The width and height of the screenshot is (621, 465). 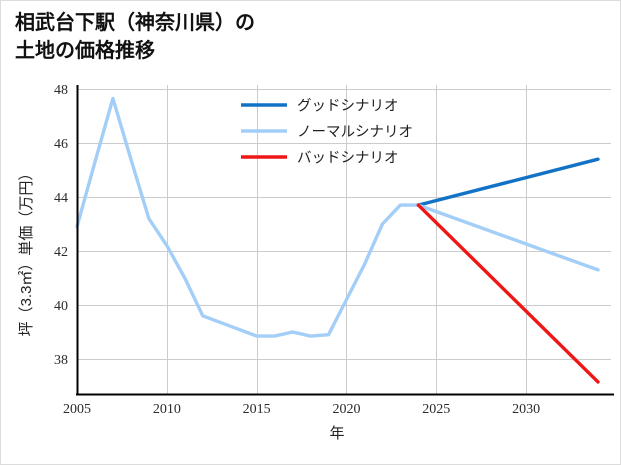 I want to click on x-axis-title: 年, so click(x=336, y=433).